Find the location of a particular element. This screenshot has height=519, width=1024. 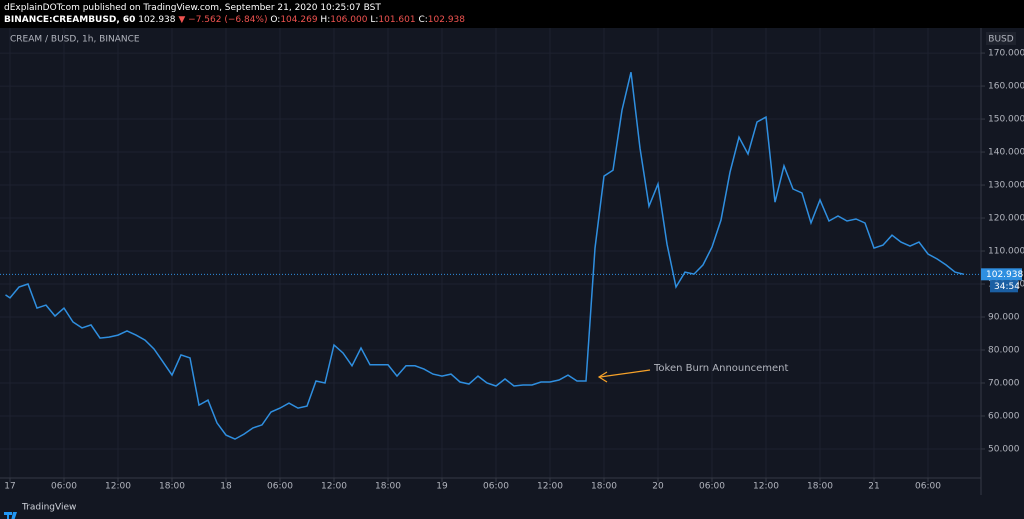

y-tick-label: 150.000 is located at coordinates (1006, 120).